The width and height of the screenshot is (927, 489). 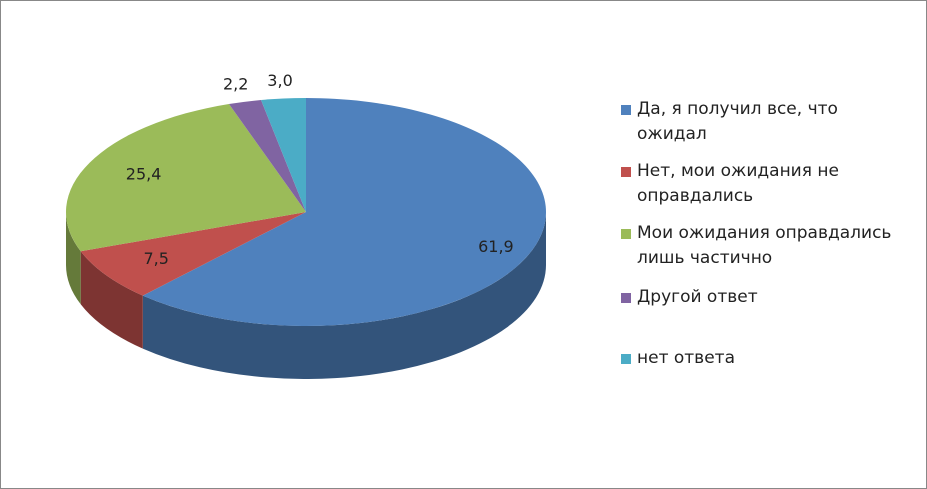 What do you see at coordinates (686, 358) in the screenshot?
I see `legend-label: нет ответа` at bounding box center [686, 358].